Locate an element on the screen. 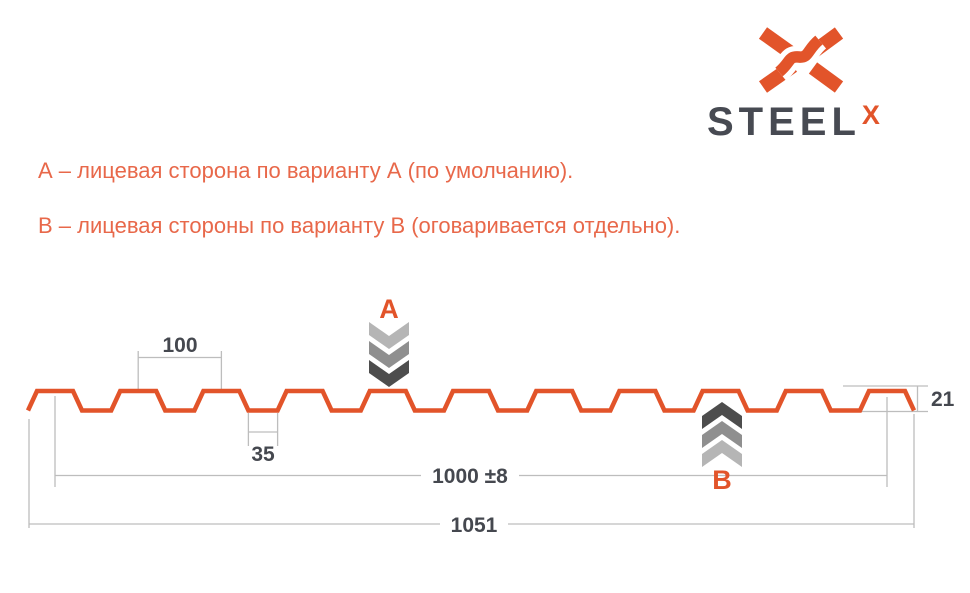 The image size is (970, 593). marker-b-letter: В is located at coordinates (722, 480).